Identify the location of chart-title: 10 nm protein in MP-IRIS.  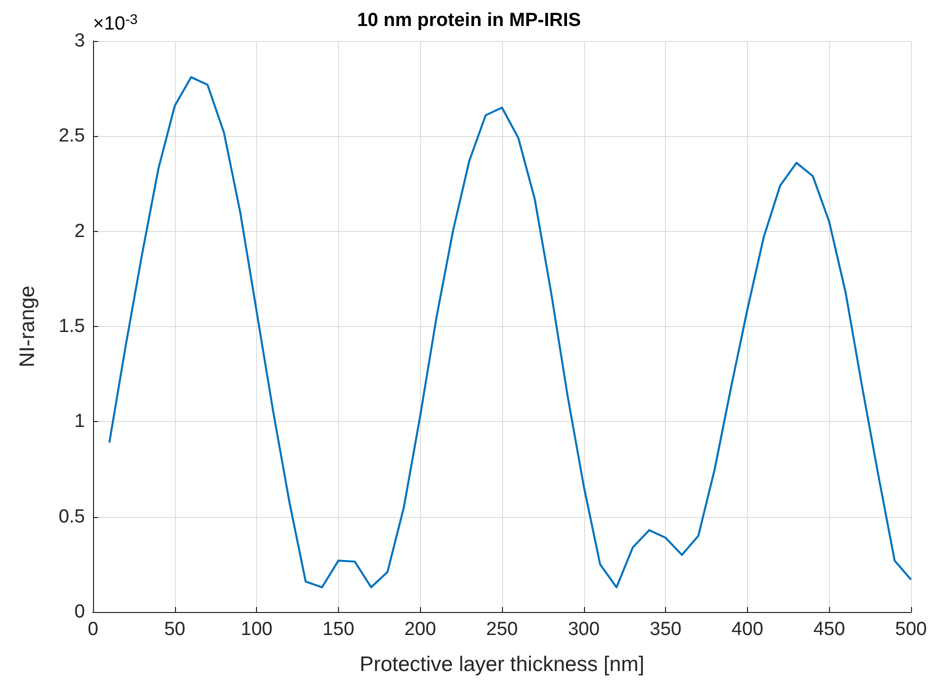
(469, 20).